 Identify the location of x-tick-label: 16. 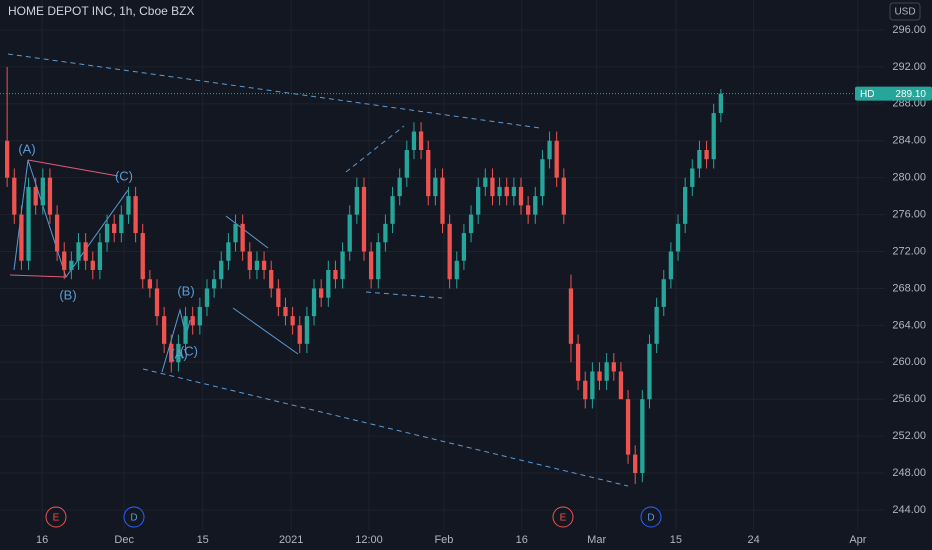
(42, 540).